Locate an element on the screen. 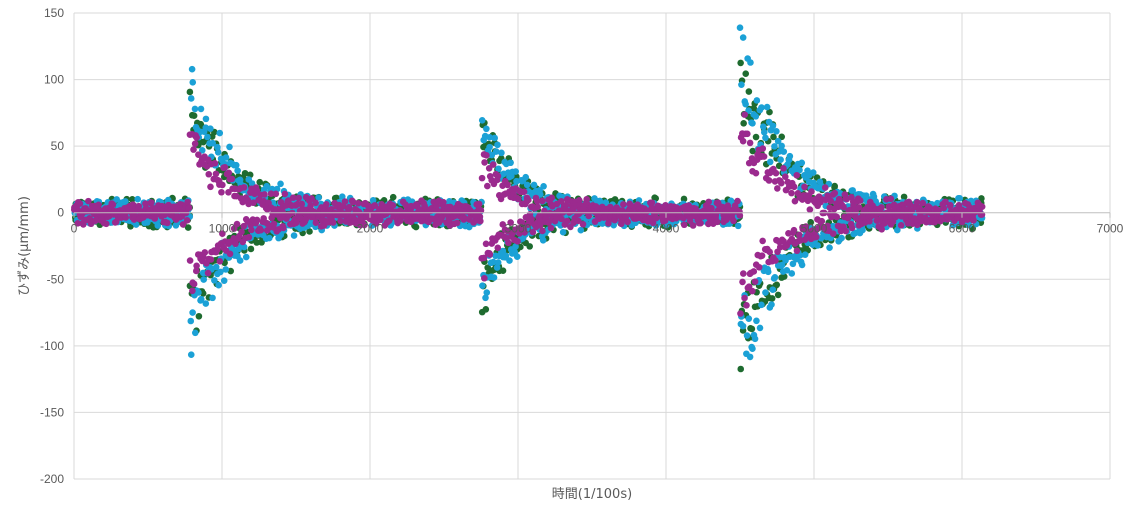  y-tick-label: -50 is located at coordinates (56, 279).